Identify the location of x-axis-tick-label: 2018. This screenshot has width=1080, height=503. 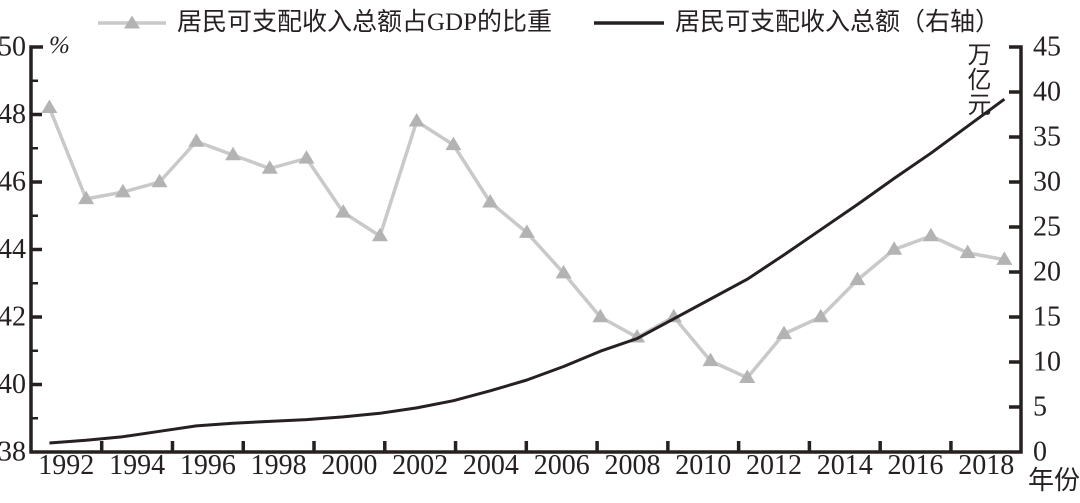
(986, 465).